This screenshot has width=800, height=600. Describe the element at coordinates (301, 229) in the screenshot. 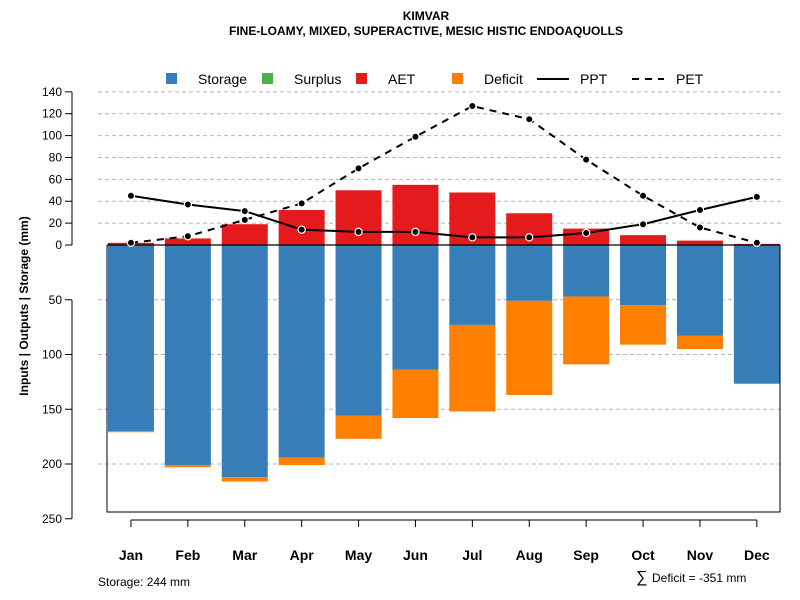

I see `ppt-point-apr` at that location.